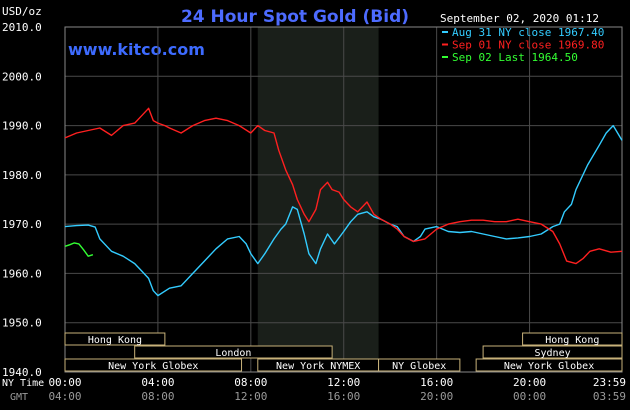 The width and height of the screenshot is (630, 410). I want to click on ny-tick-label: 00:00, so click(64, 382).